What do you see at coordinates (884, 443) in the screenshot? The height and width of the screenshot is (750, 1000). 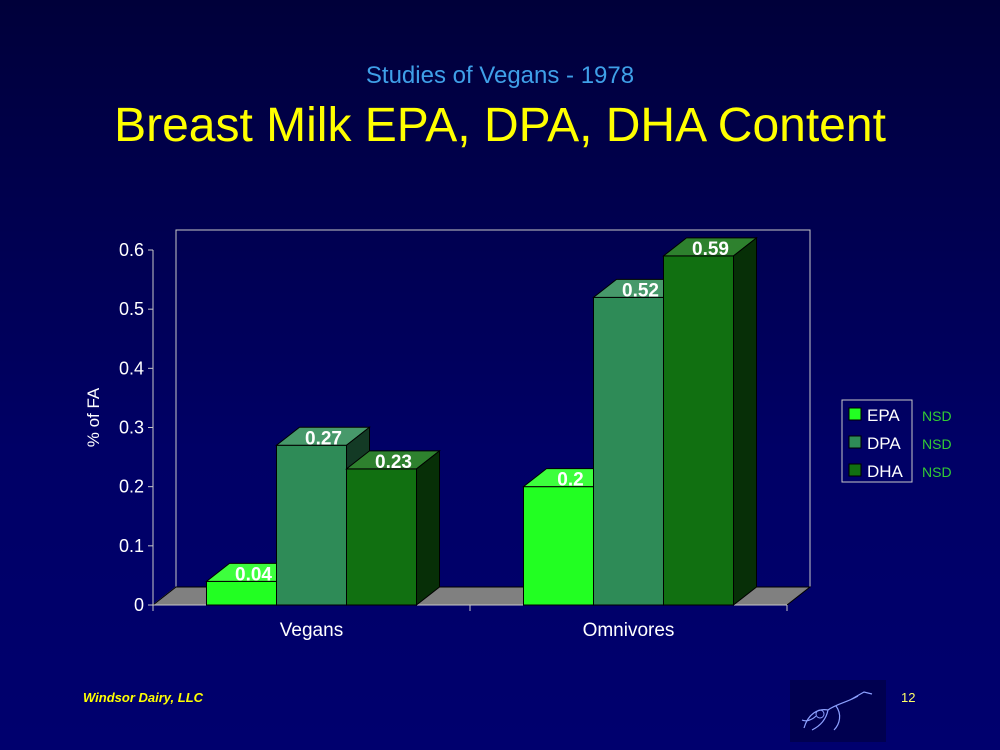 I see `legend-label-dpa: DPA` at bounding box center [884, 443].